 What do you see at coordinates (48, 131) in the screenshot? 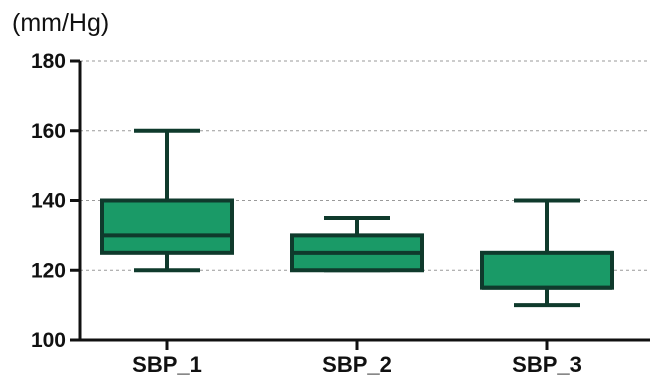
I see `y-tick-label-160: 160` at bounding box center [48, 131].